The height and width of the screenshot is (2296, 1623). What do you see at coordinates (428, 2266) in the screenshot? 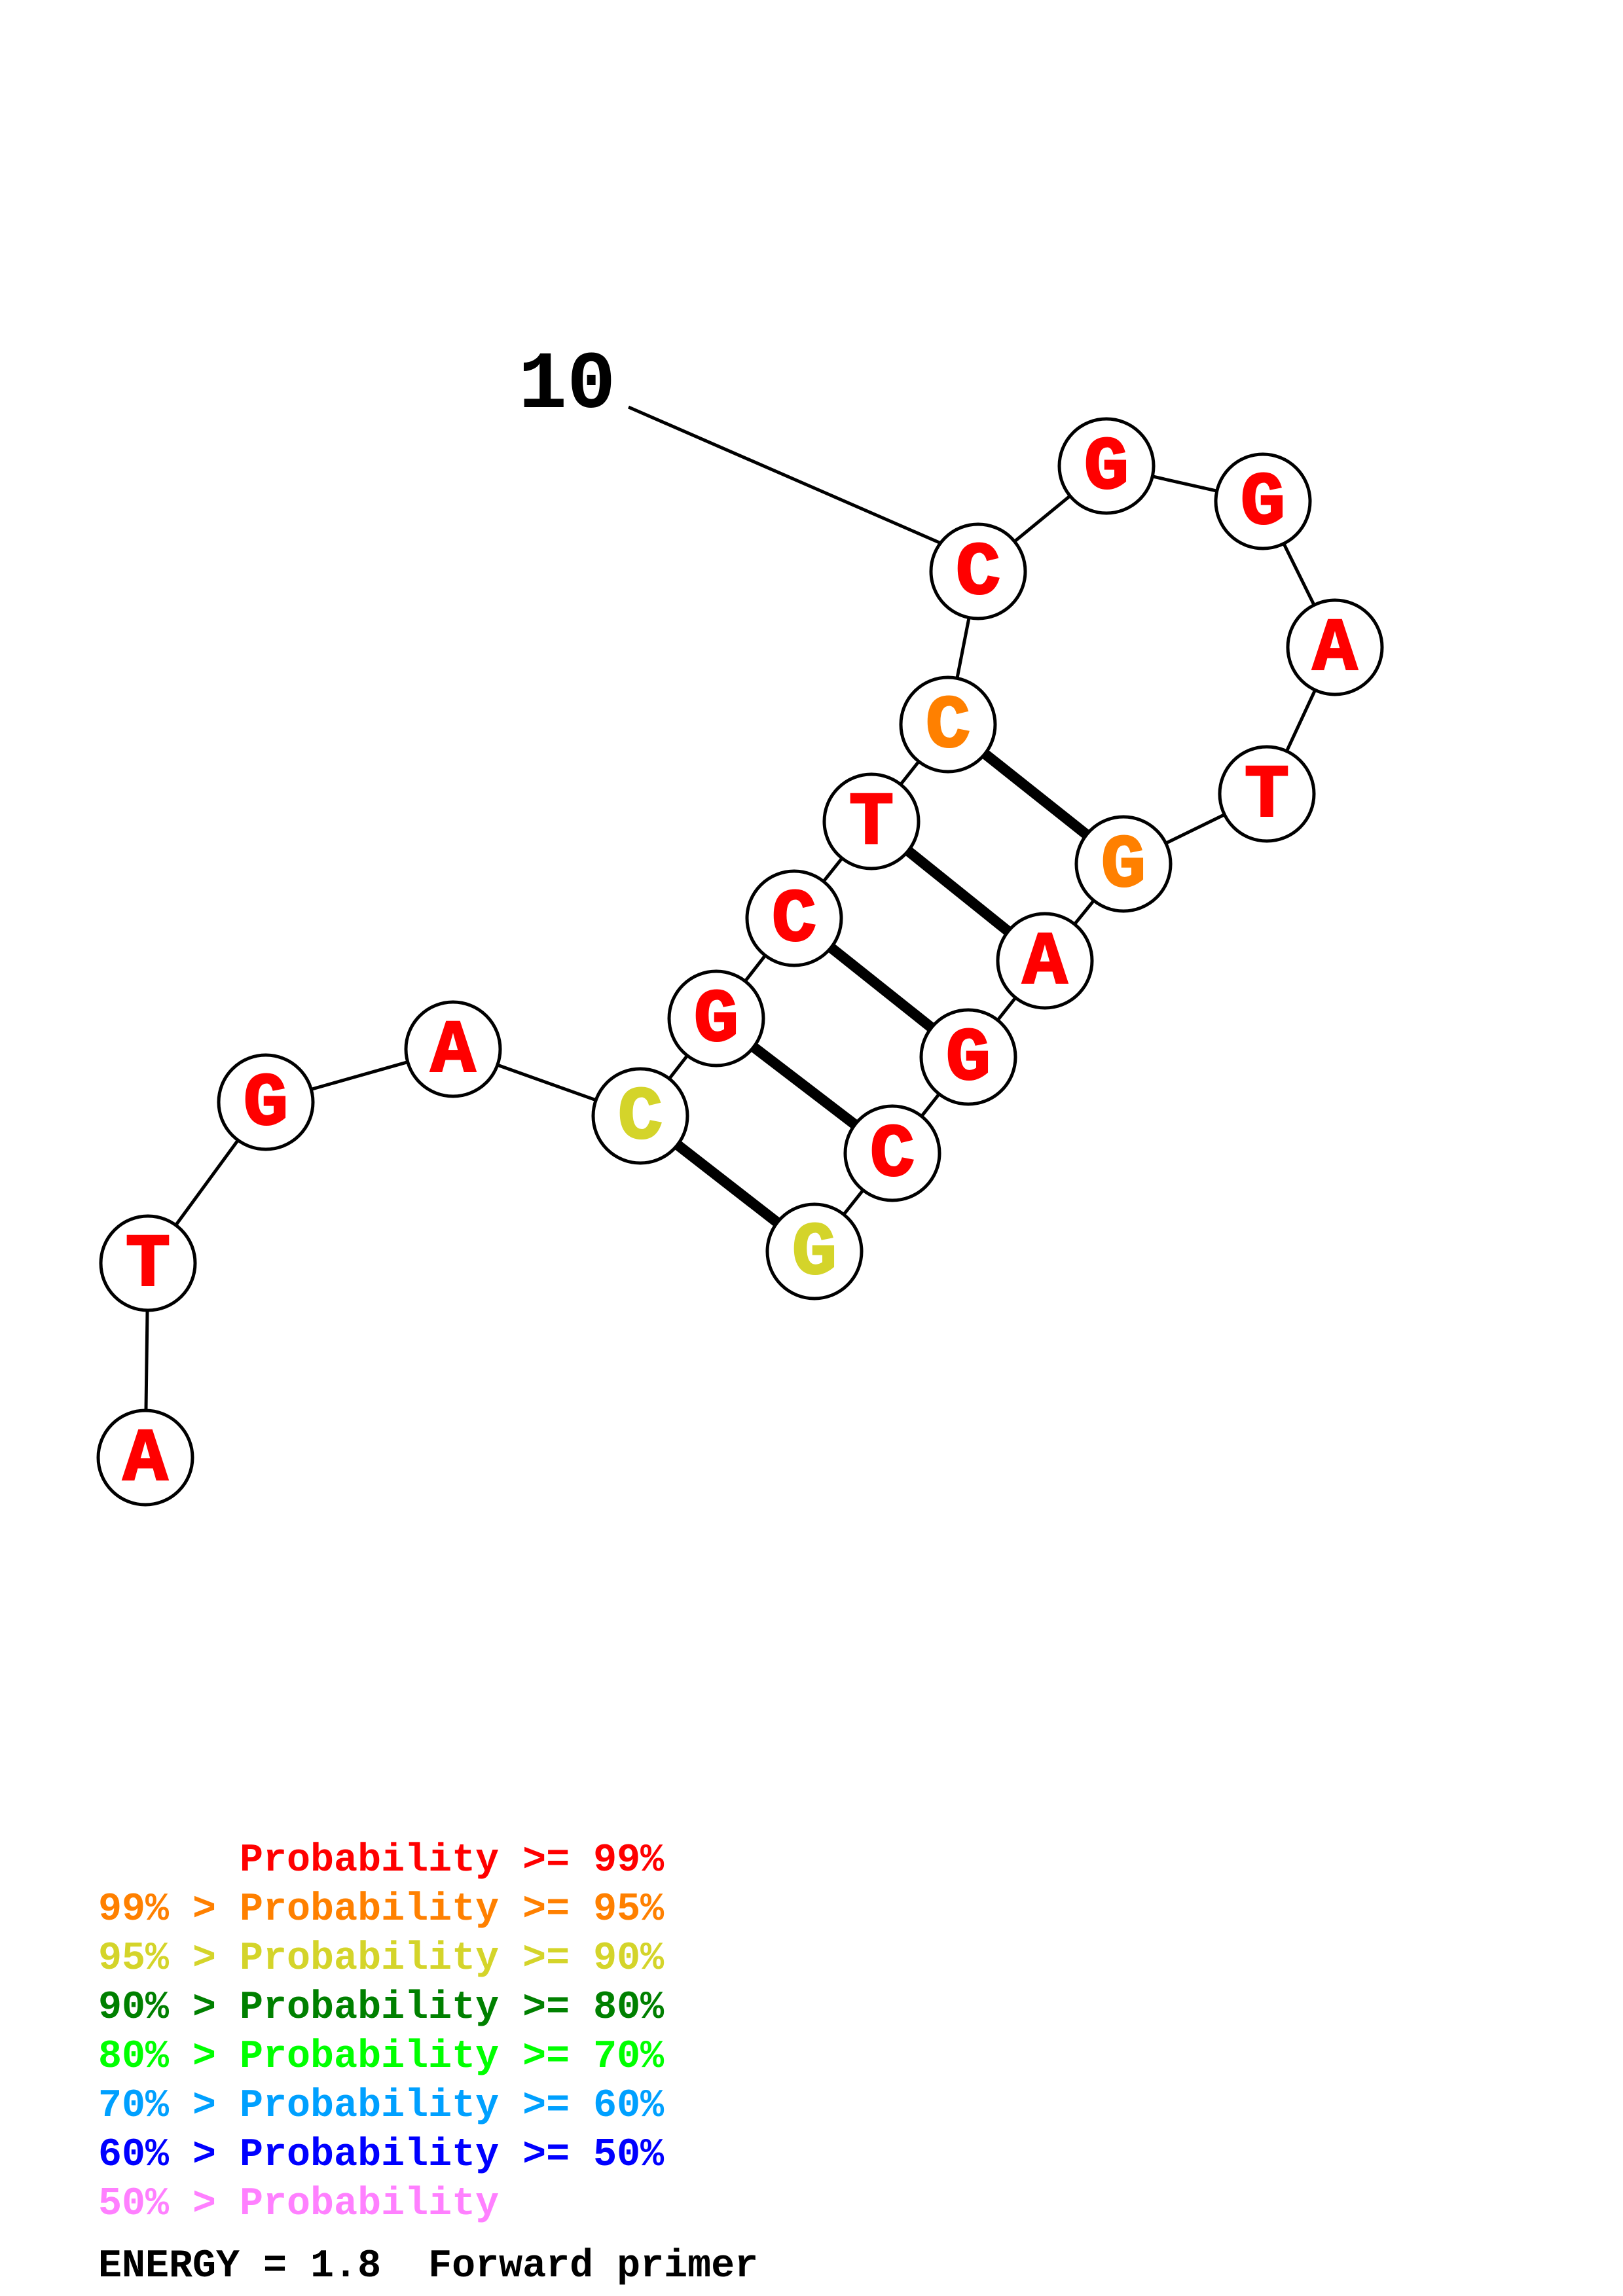
I see `energy-line: ENERGY = 1.8 Forward primer` at bounding box center [428, 2266].